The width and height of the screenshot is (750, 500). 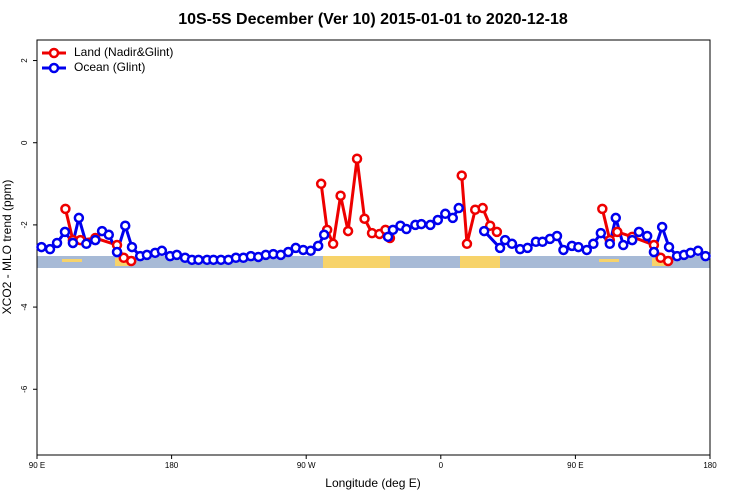 What do you see at coordinates (441, 465) in the screenshot?
I see `x-tick-label: 0` at bounding box center [441, 465].